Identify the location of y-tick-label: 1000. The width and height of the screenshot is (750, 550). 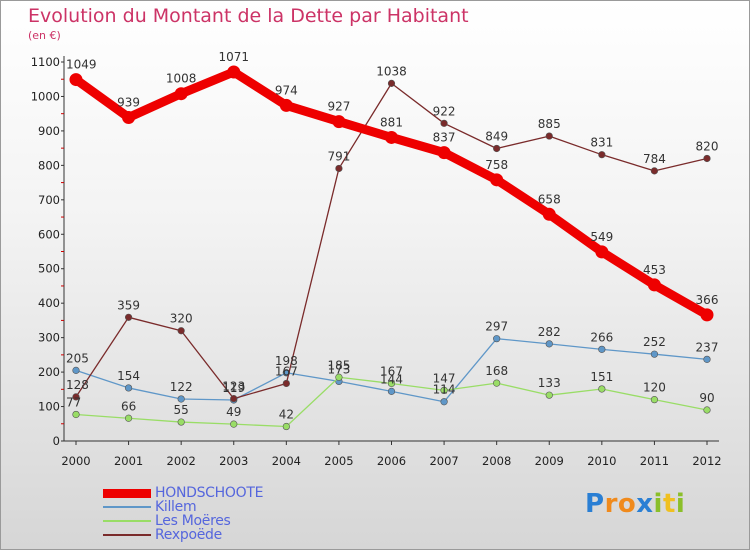
(45, 96).